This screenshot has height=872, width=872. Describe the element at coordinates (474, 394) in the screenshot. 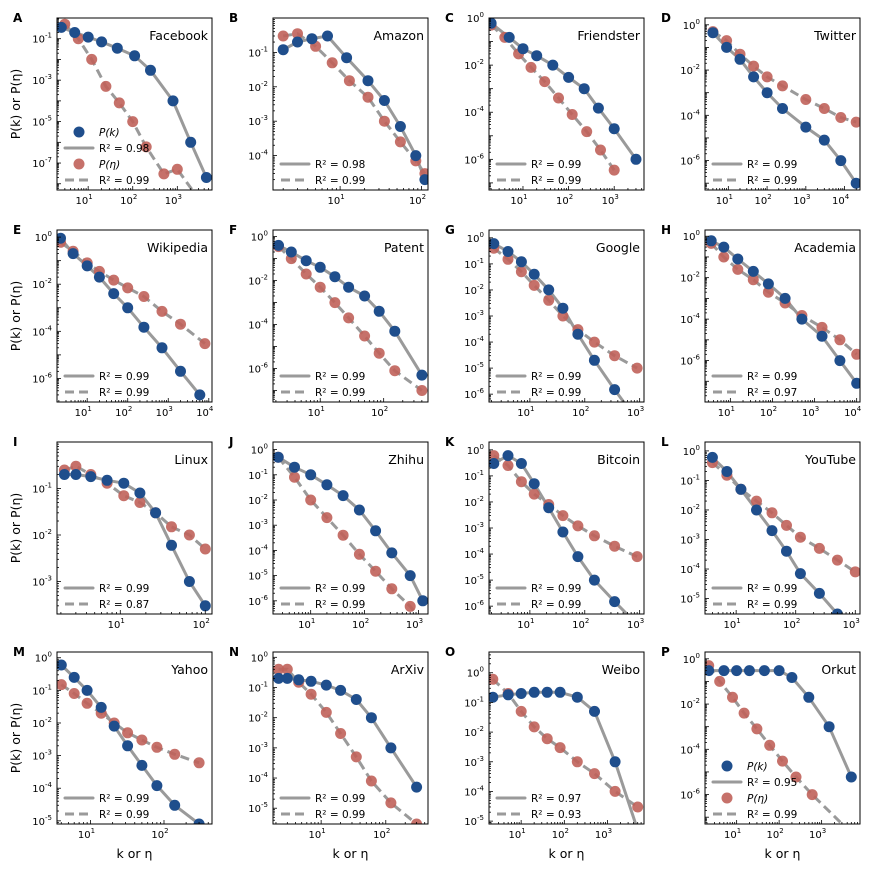

I see `y-tick-label: 10⁻⁶` at that location.